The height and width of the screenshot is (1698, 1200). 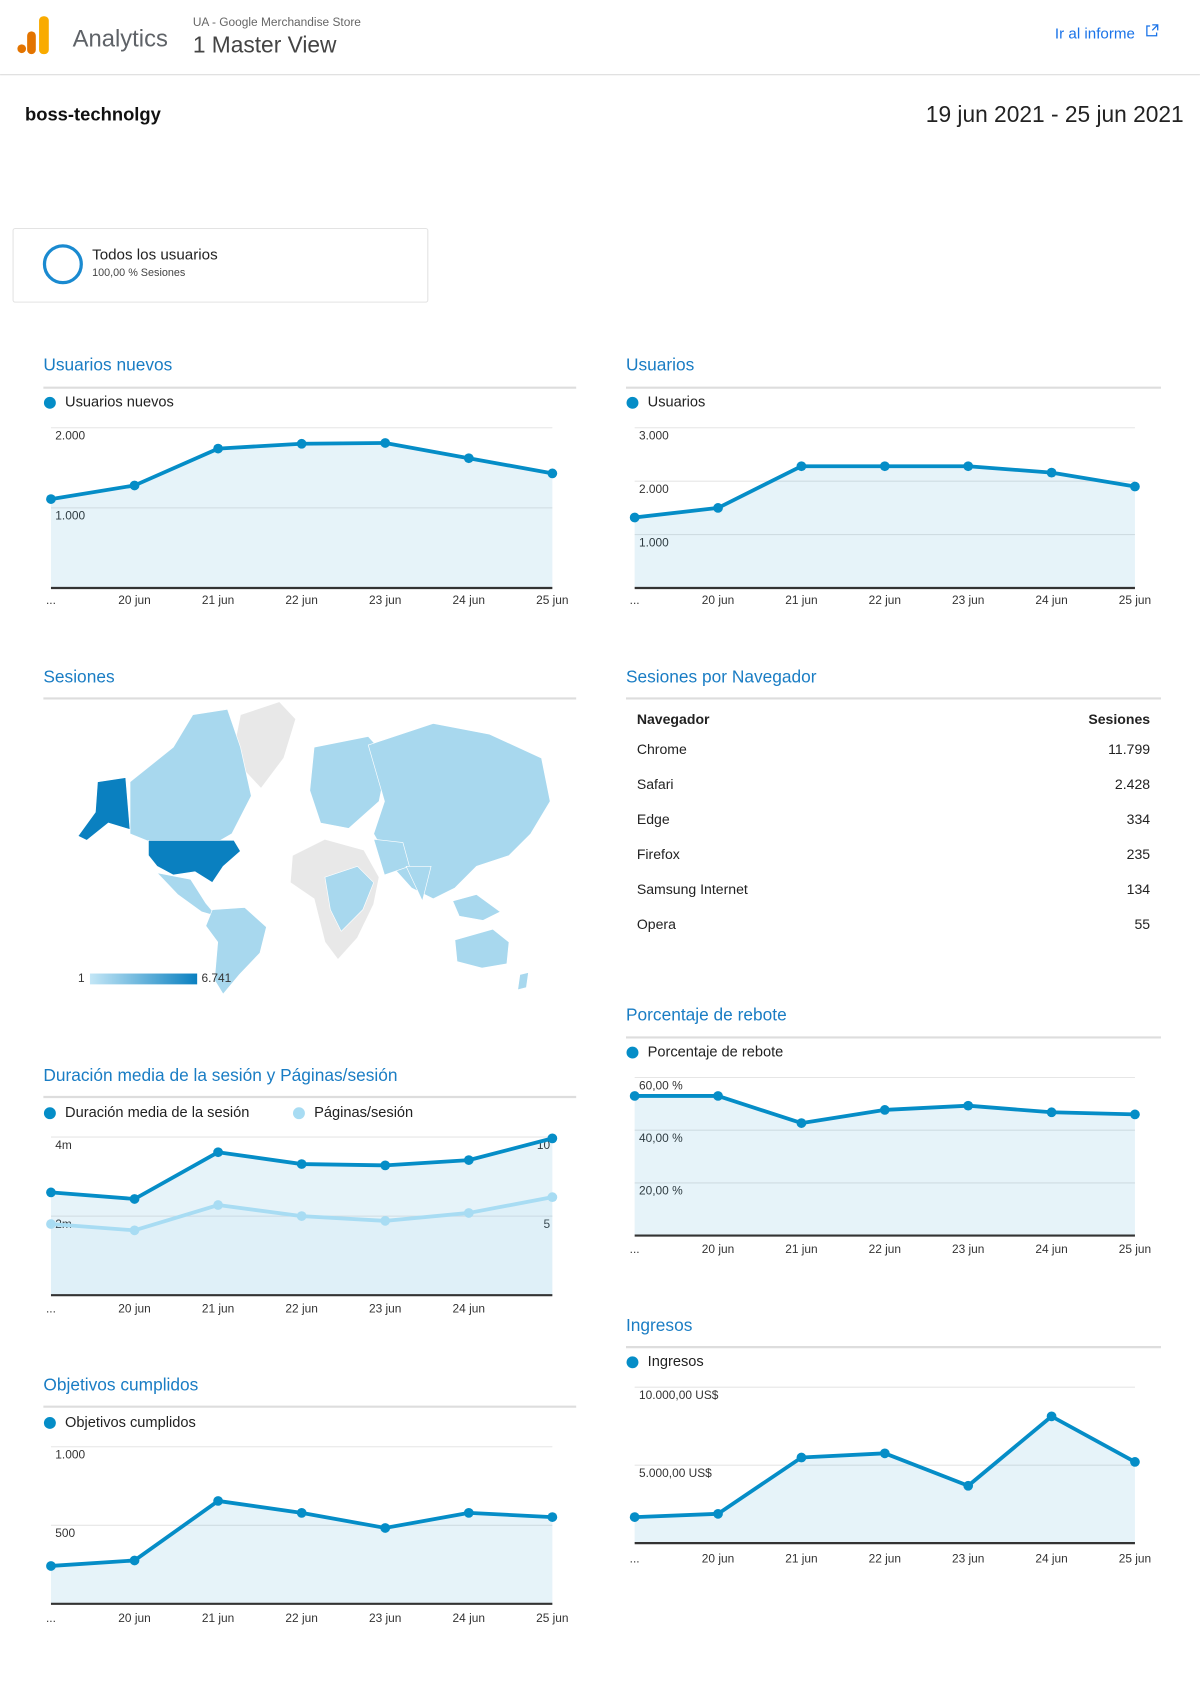 What do you see at coordinates (721, 676) in the screenshot?
I see `panel-title: Sesiones por Navegador` at bounding box center [721, 676].